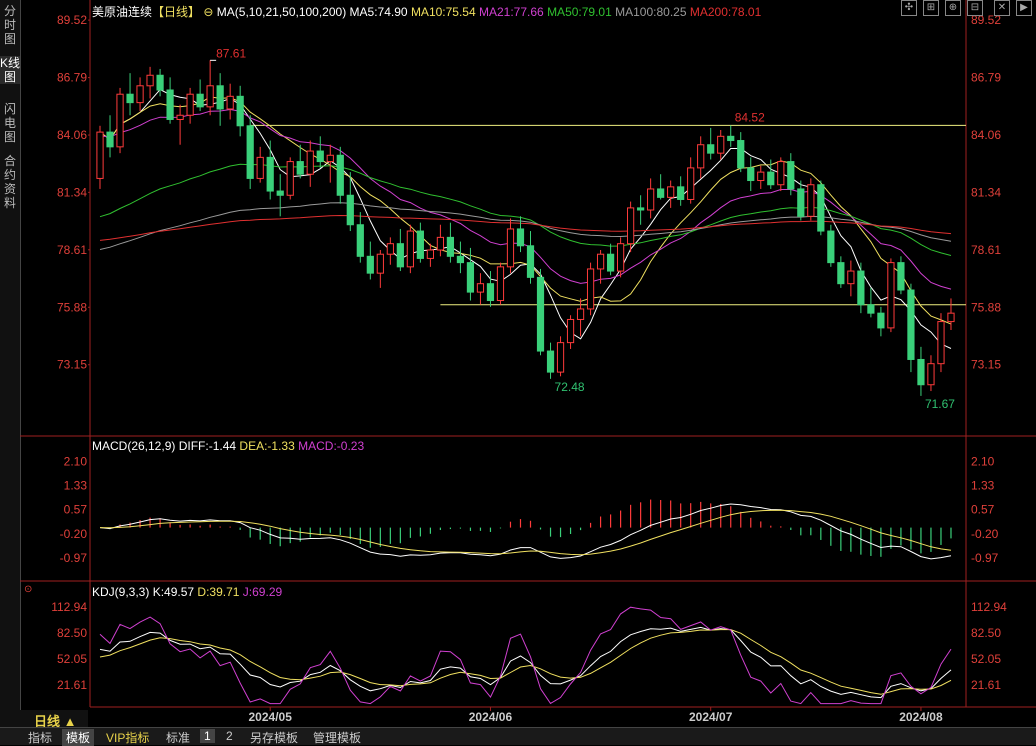 Image resolution: width=1036 pixels, height=746 pixels. I want to click on ma200-value: MA200:78.01, so click(725, 12).